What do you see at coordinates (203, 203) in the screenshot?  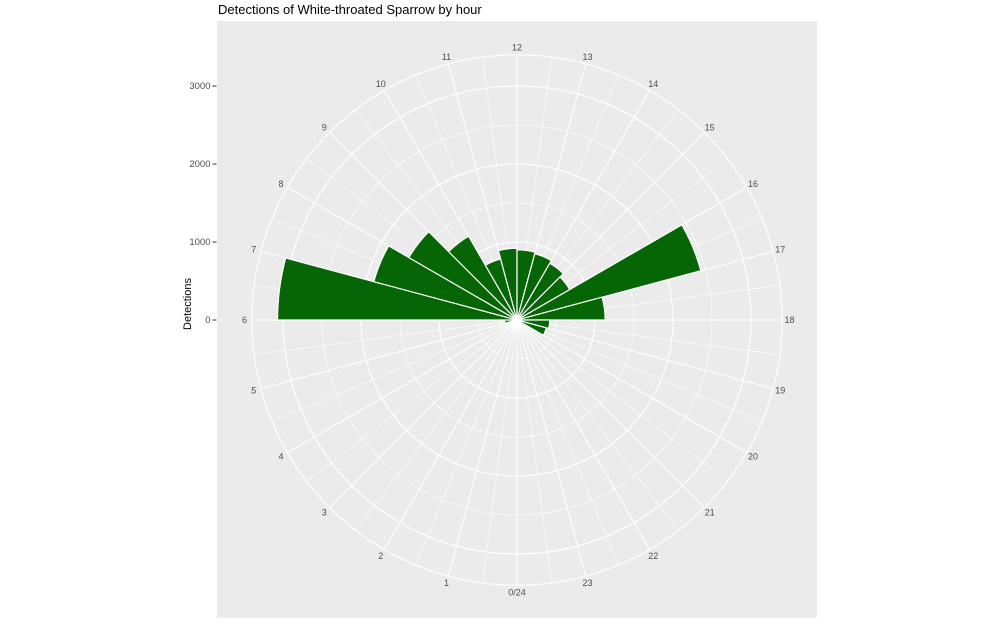 I see `radial-tick-labels: 0 1000 2000 3000` at bounding box center [203, 203].